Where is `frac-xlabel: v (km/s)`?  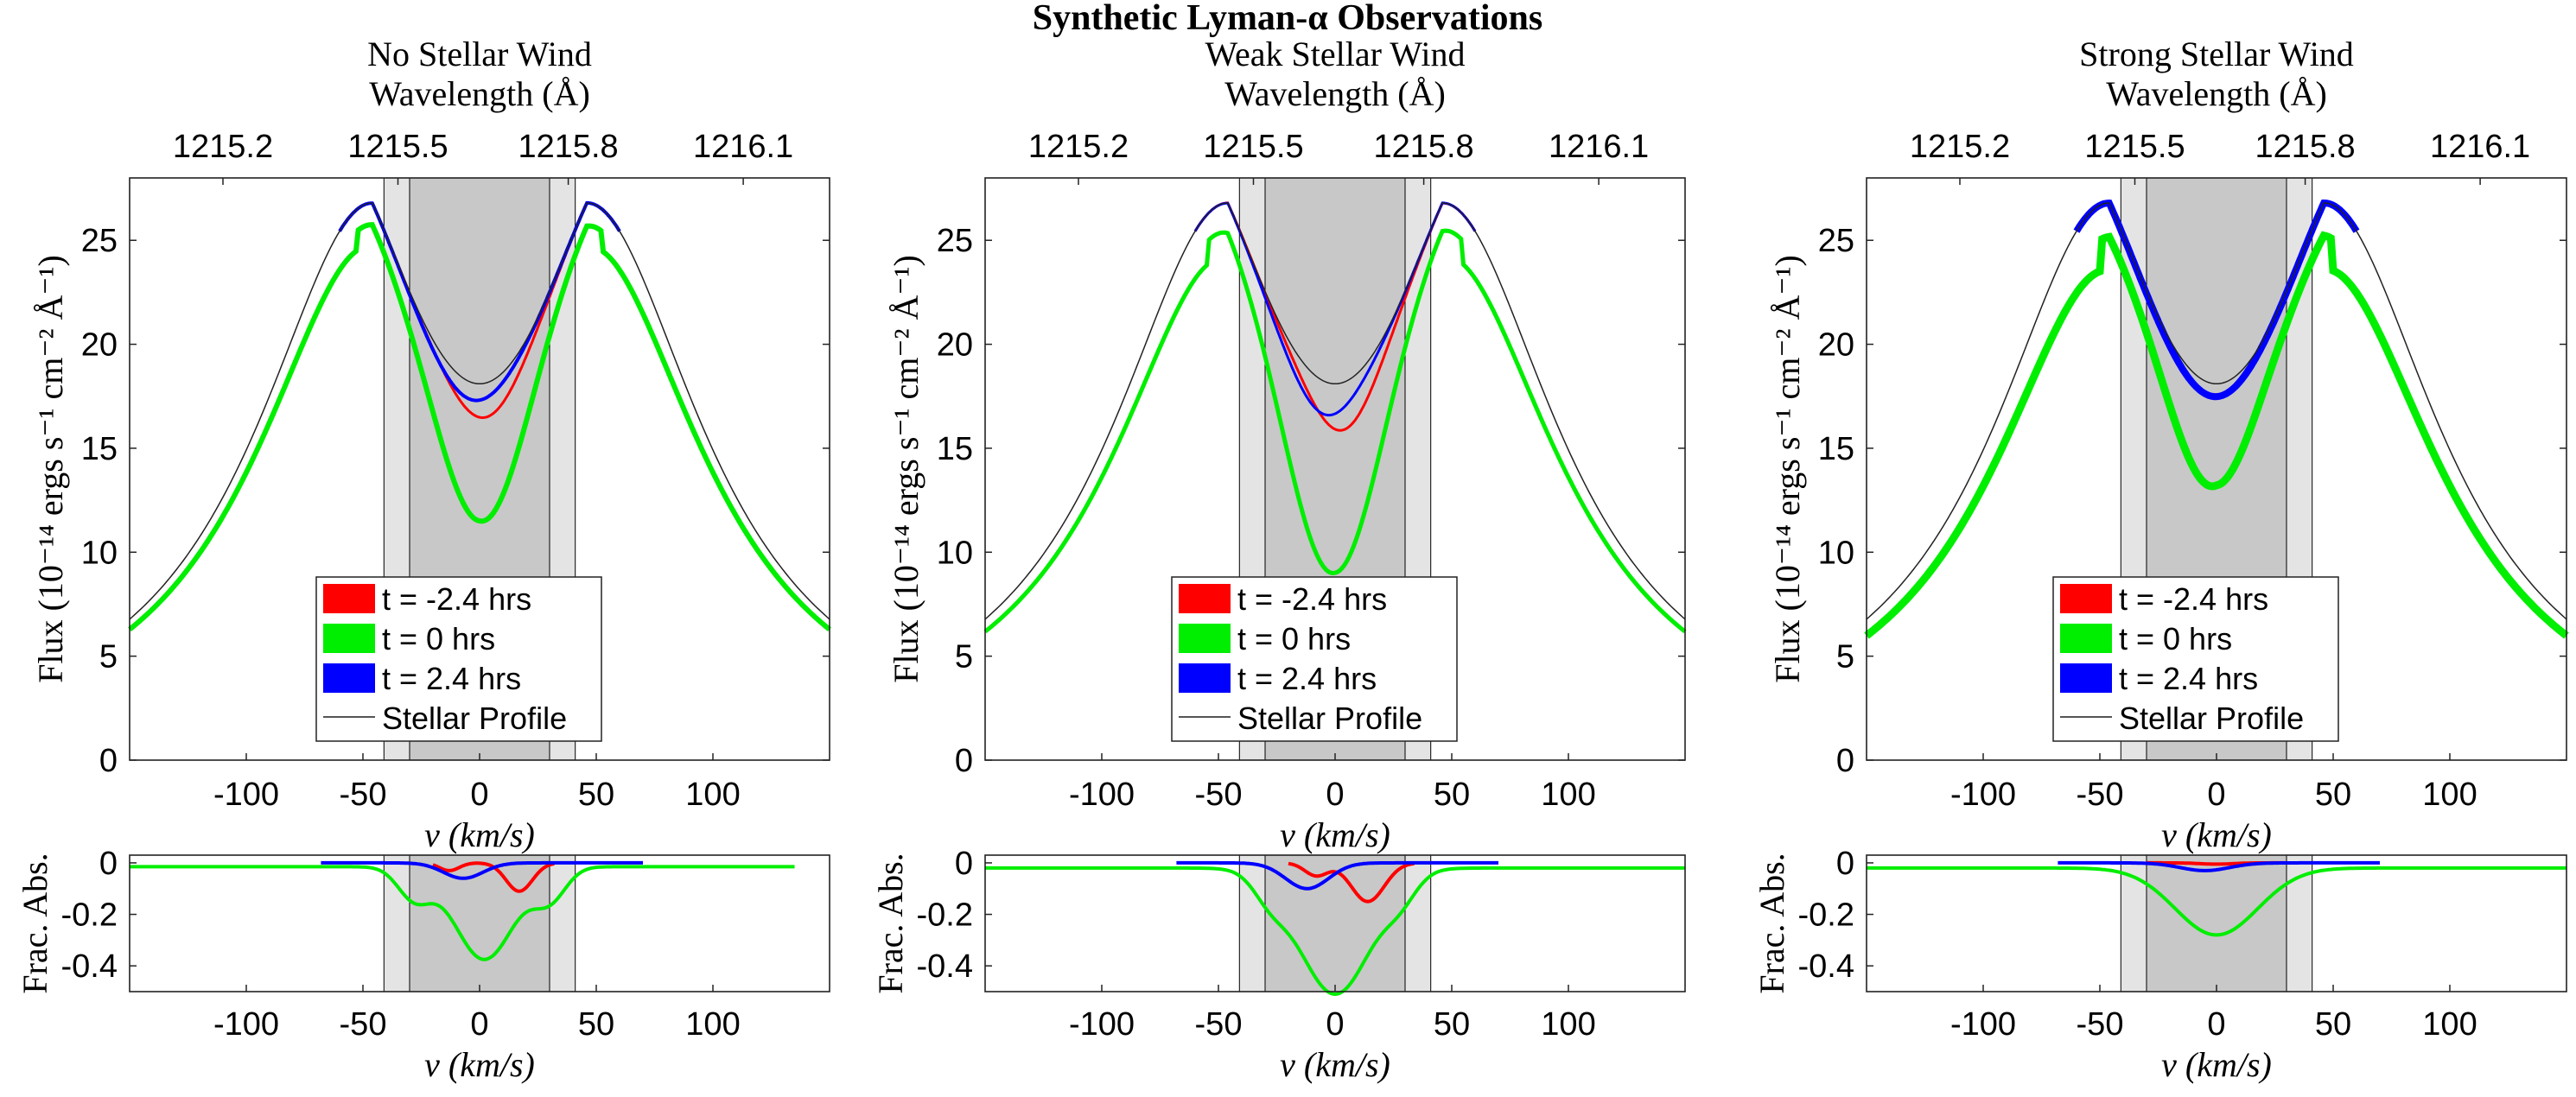 frac-xlabel: v (km/s) is located at coordinates (480, 1064).